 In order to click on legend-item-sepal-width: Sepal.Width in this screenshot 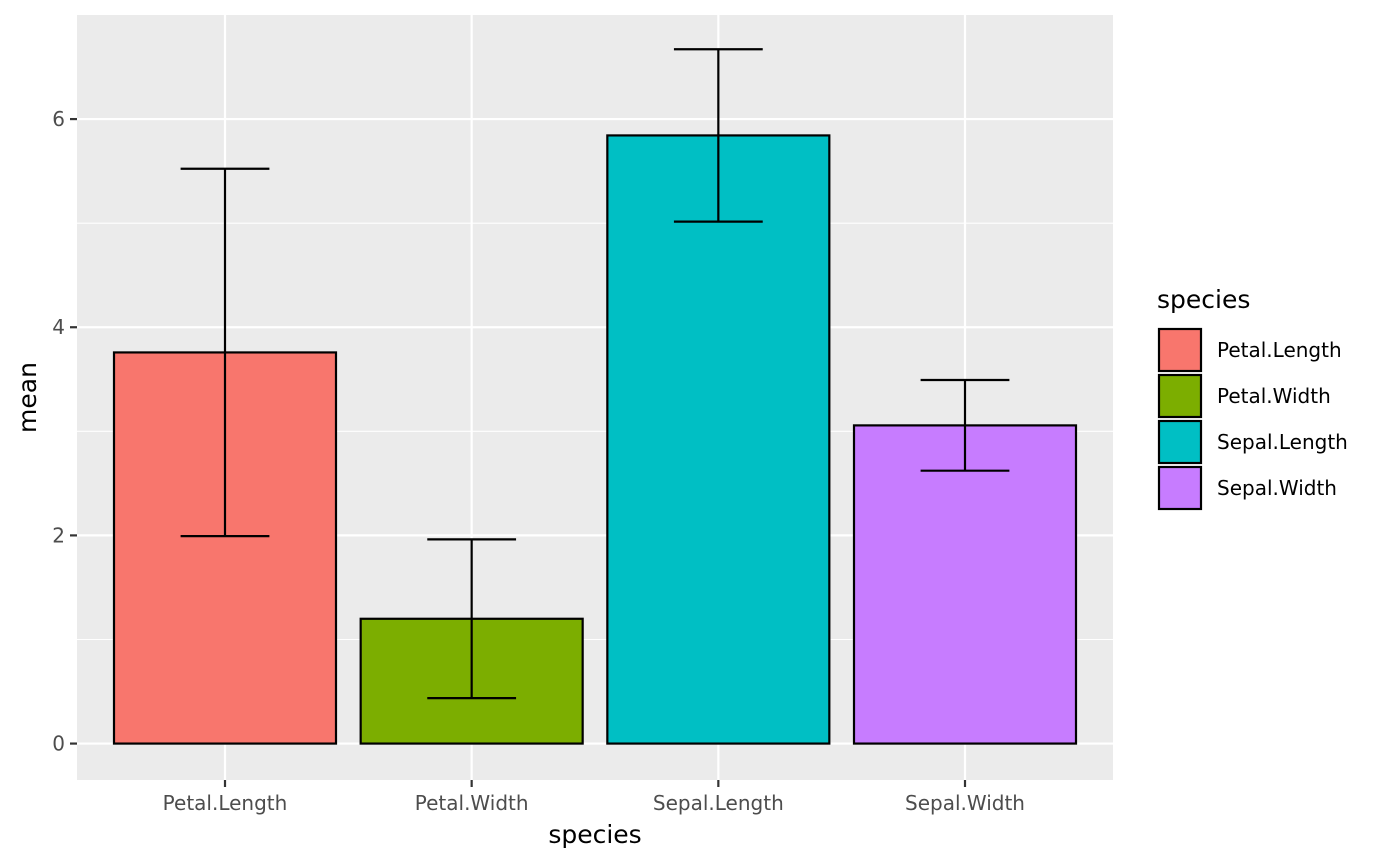, I will do `click(1247, 488)`.